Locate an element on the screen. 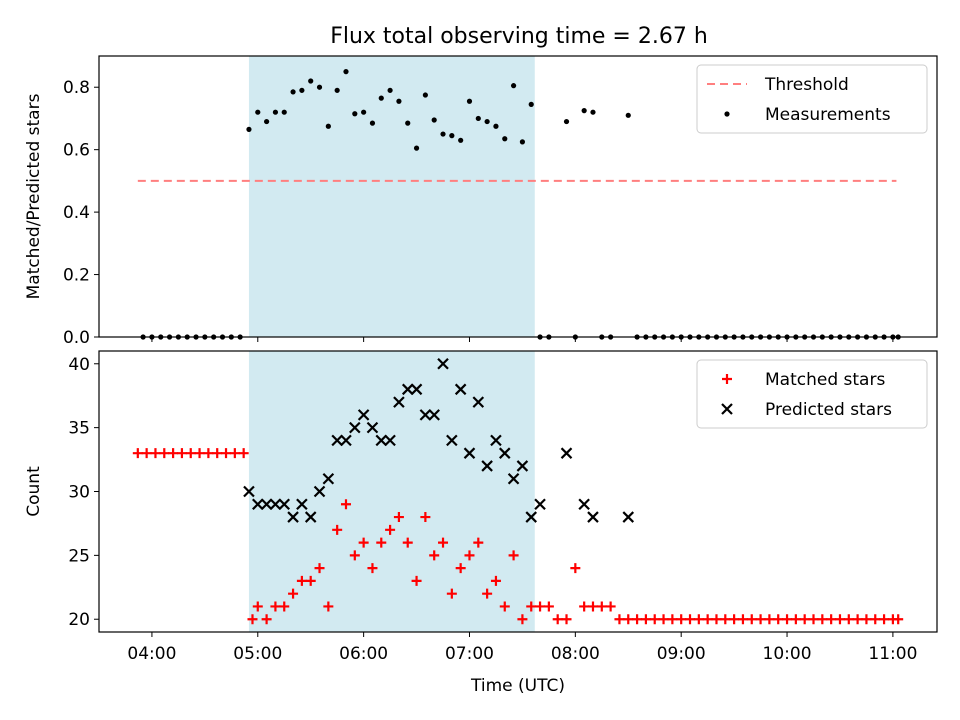 This screenshot has height=720, width=960. legend: Threshold Measurements is located at coordinates (812, 99).